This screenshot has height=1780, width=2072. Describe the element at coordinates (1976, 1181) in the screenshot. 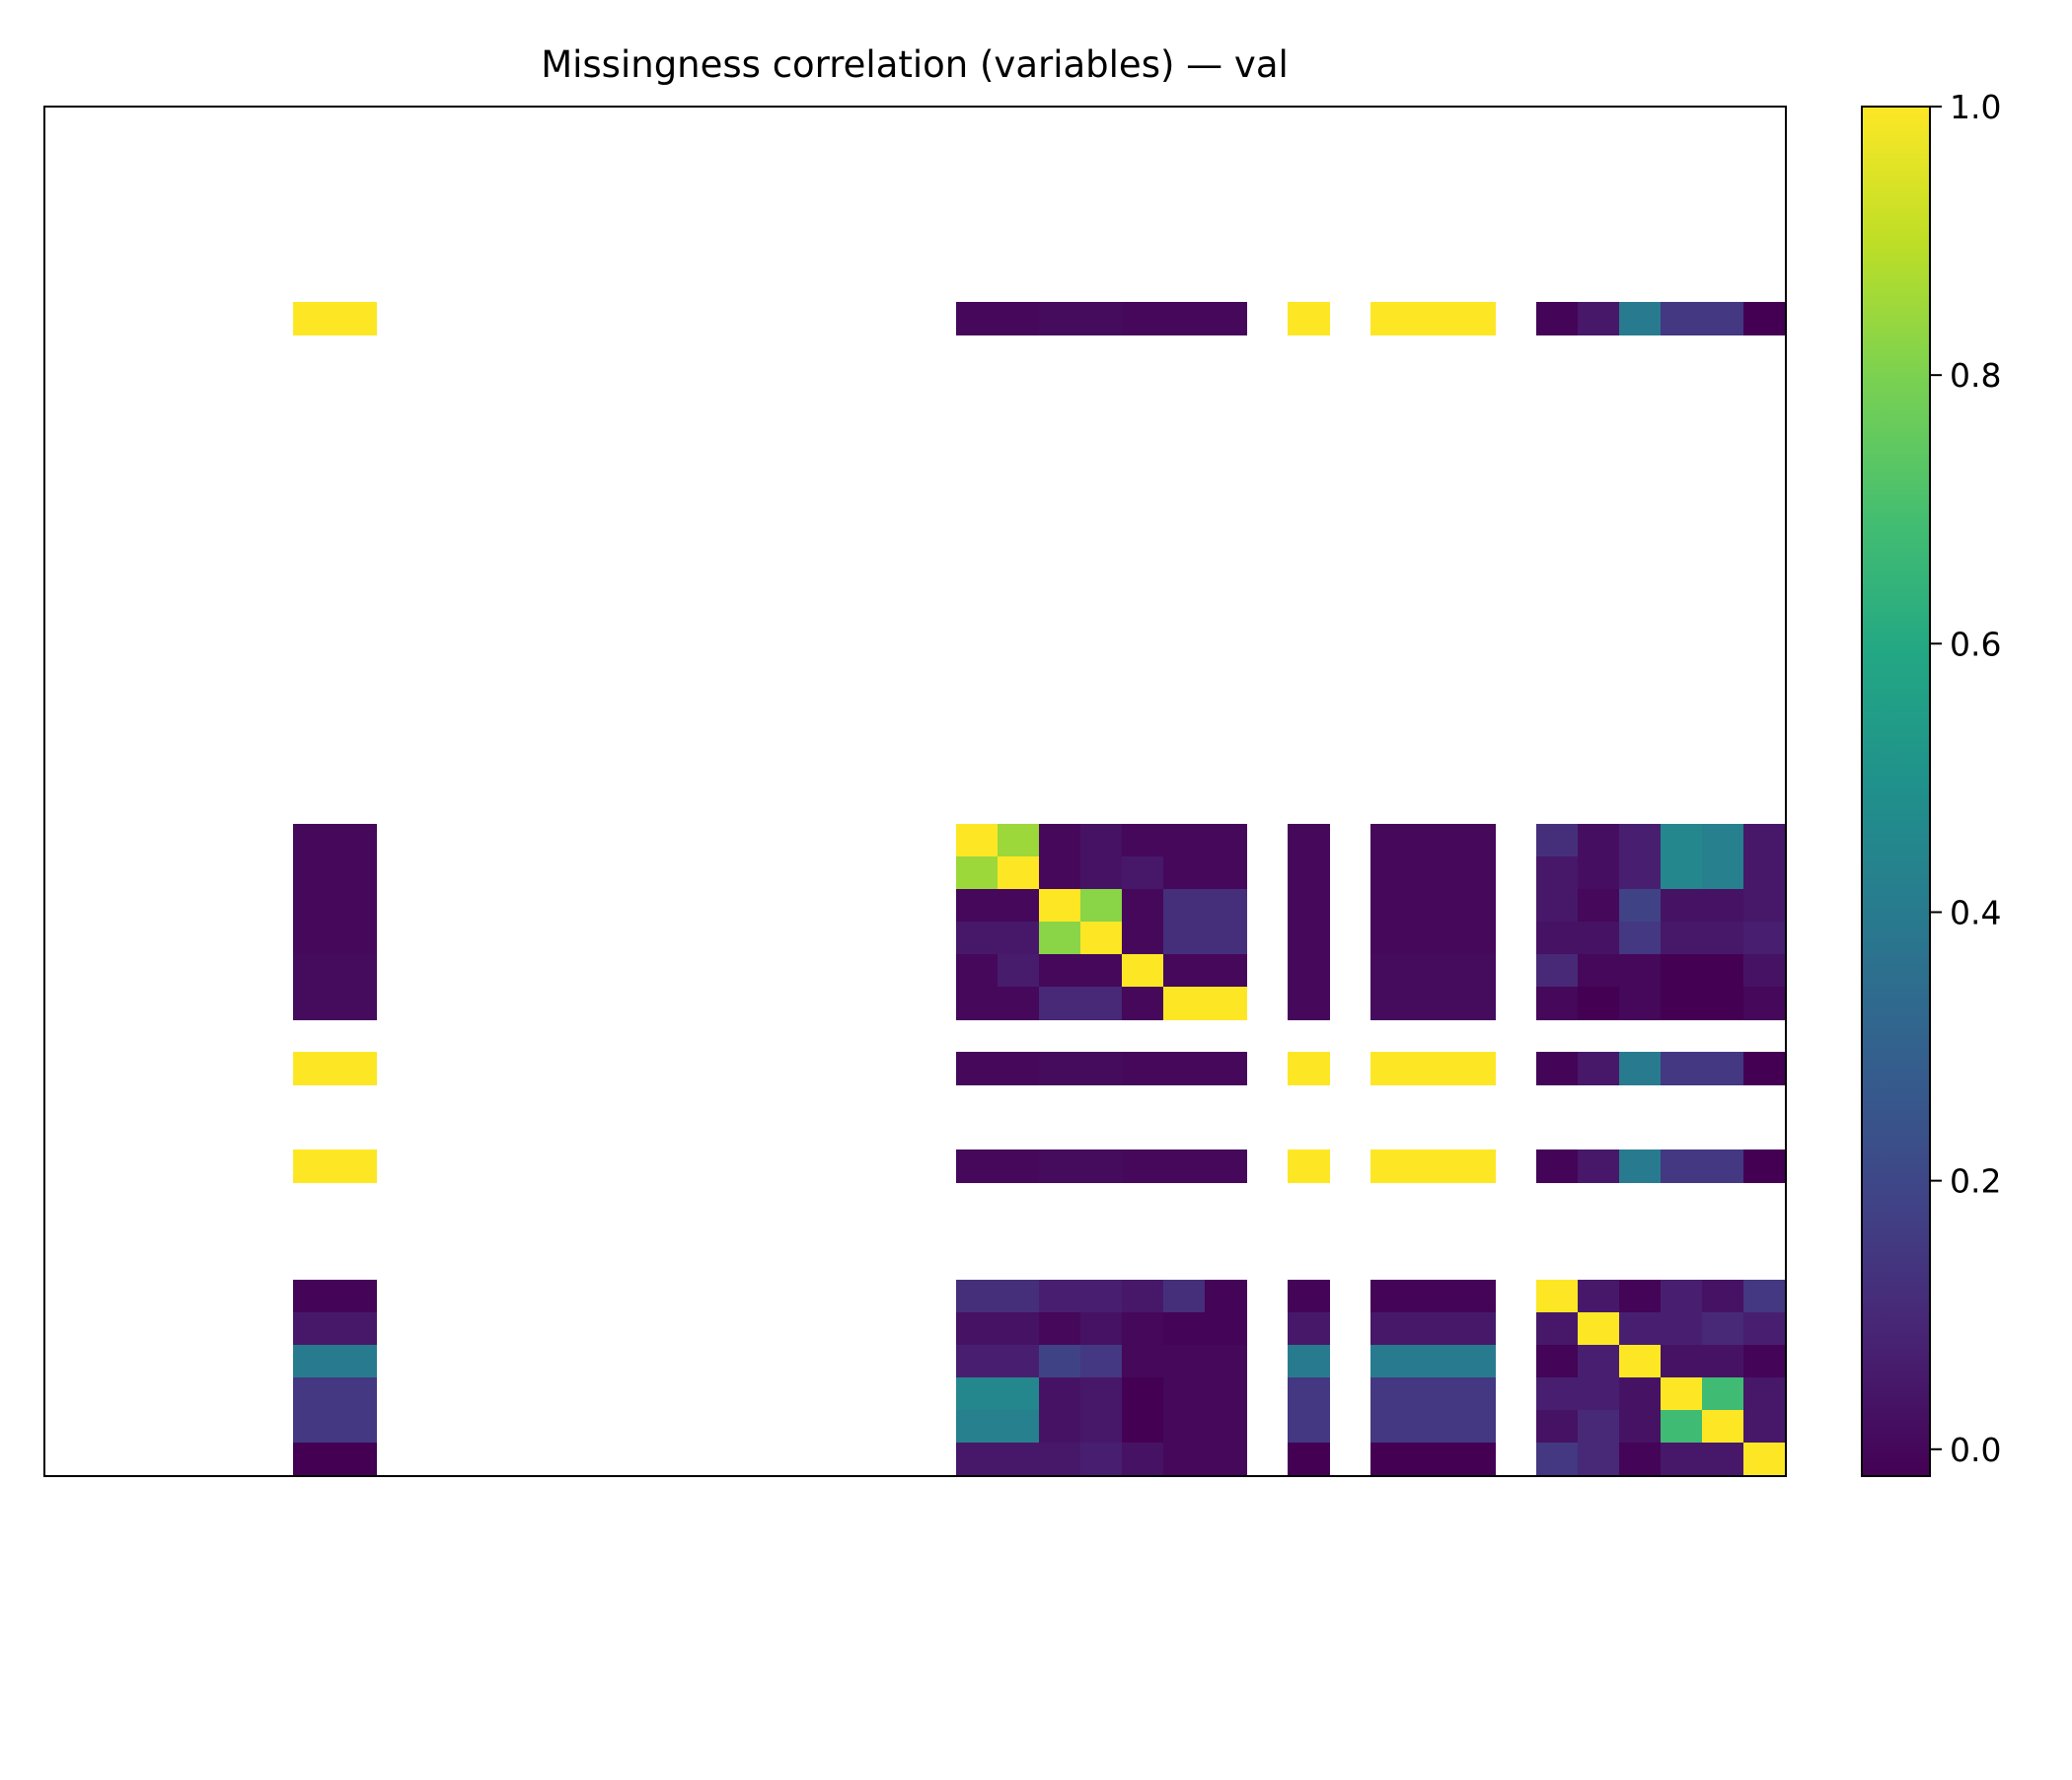

I see `colorbar-tick-label: 0.2` at that location.